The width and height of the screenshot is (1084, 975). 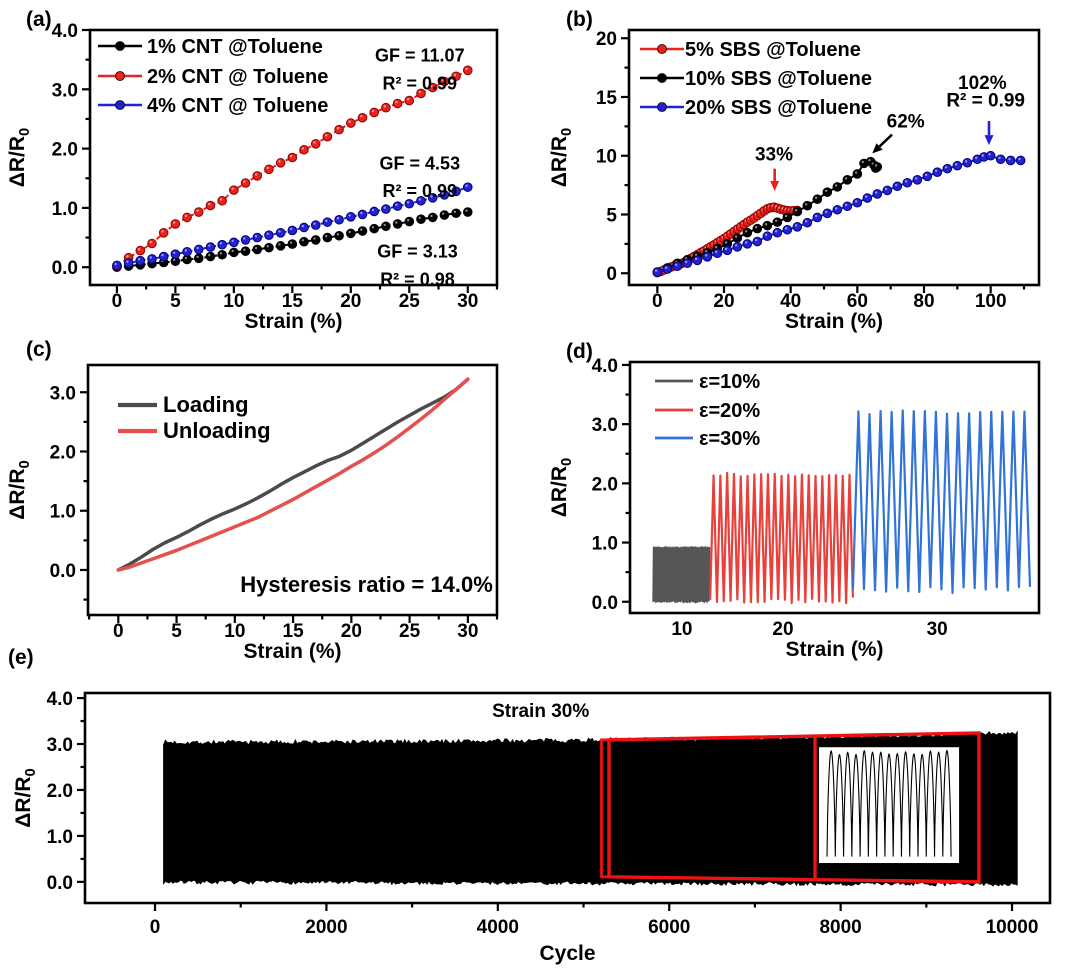 I want to click on svg-text: 20% SBS @Toluene, so click(x=778, y=108).